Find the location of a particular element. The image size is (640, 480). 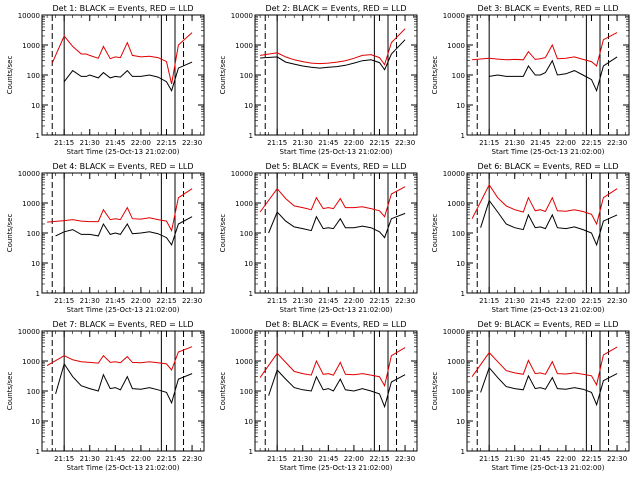

panel-title: Det 4: BLACK = Events, RED = LLD is located at coordinates (123, 166).